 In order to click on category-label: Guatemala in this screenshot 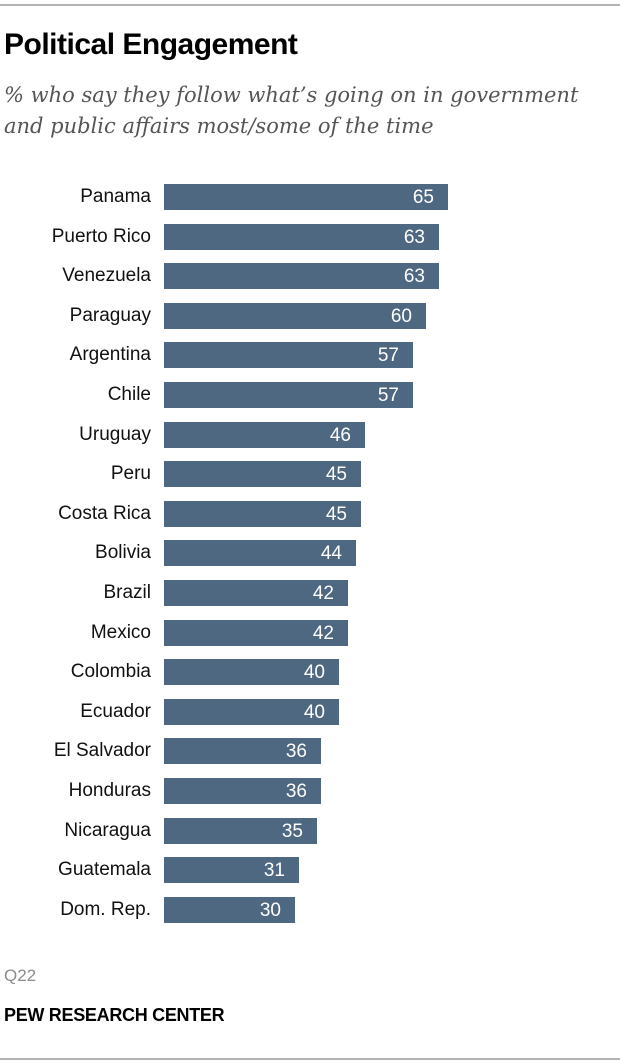, I will do `click(104, 869)`.